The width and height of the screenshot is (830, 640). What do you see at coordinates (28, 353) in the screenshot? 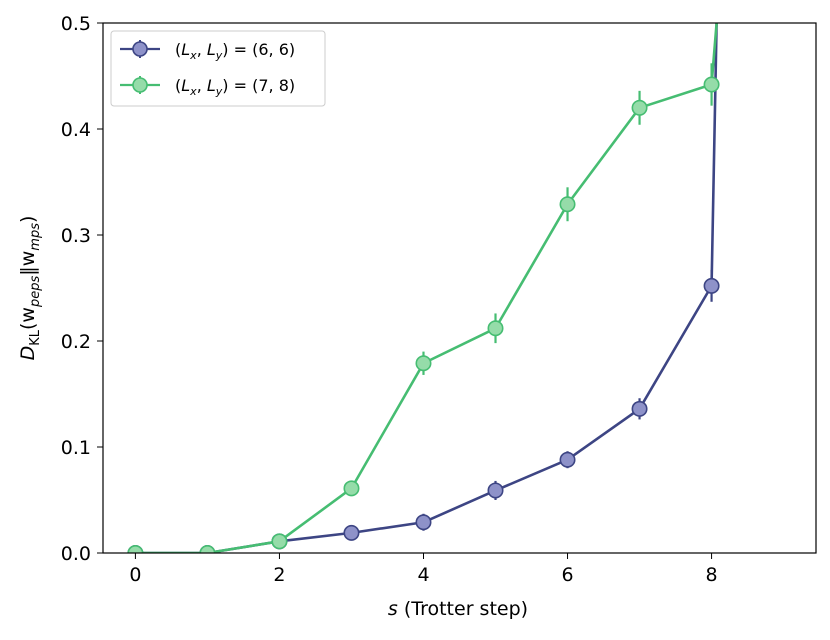
I see `y-label-main: D` at bounding box center [28, 353].